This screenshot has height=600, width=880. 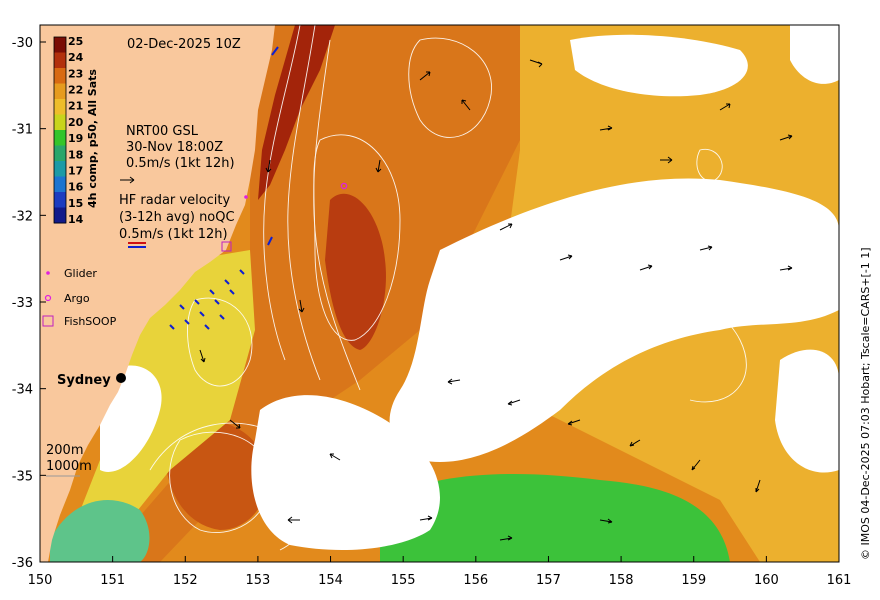 What do you see at coordinates (226, 246) in the screenshot?
I see `fishsoop-marker` at bounding box center [226, 246].